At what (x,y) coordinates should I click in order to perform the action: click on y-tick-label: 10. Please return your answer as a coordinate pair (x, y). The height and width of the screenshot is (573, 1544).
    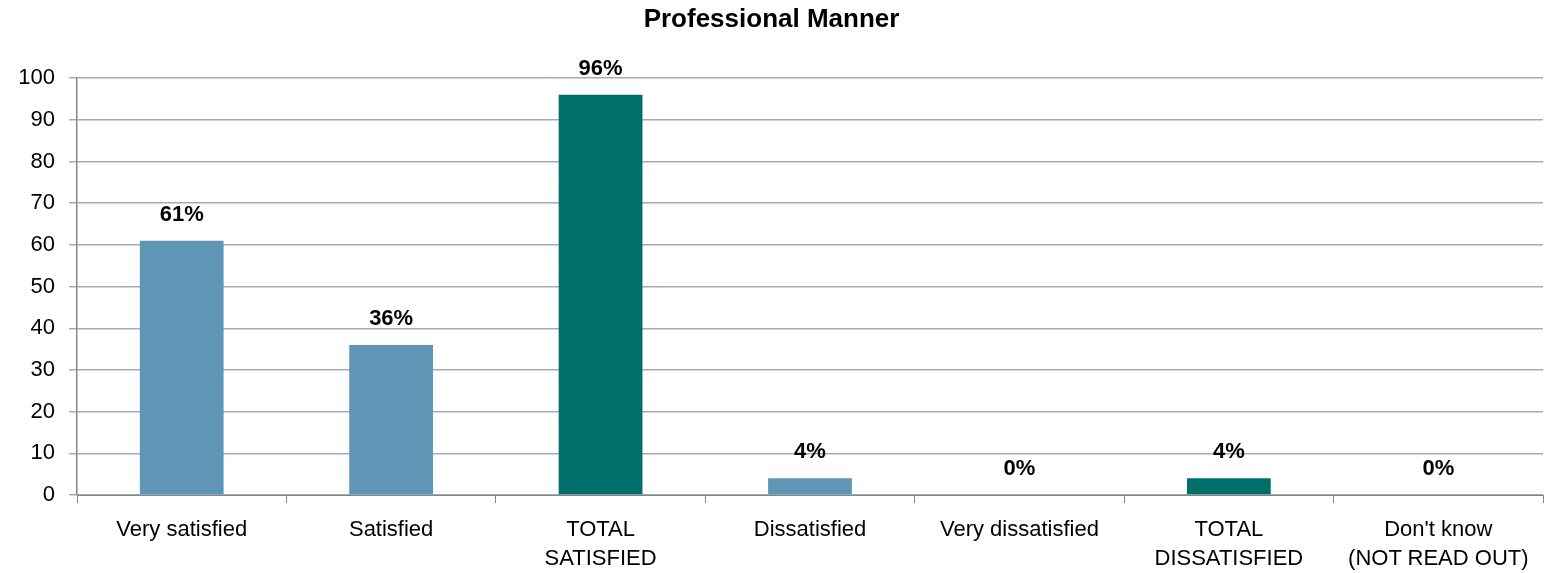
    Looking at the image, I should click on (42, 452).